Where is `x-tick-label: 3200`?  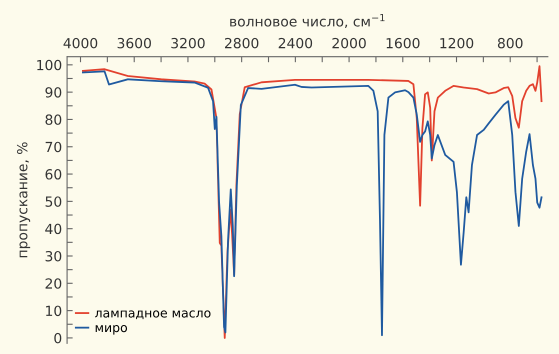 x-tick-label: 3200 is located at coordinates (188, 43).